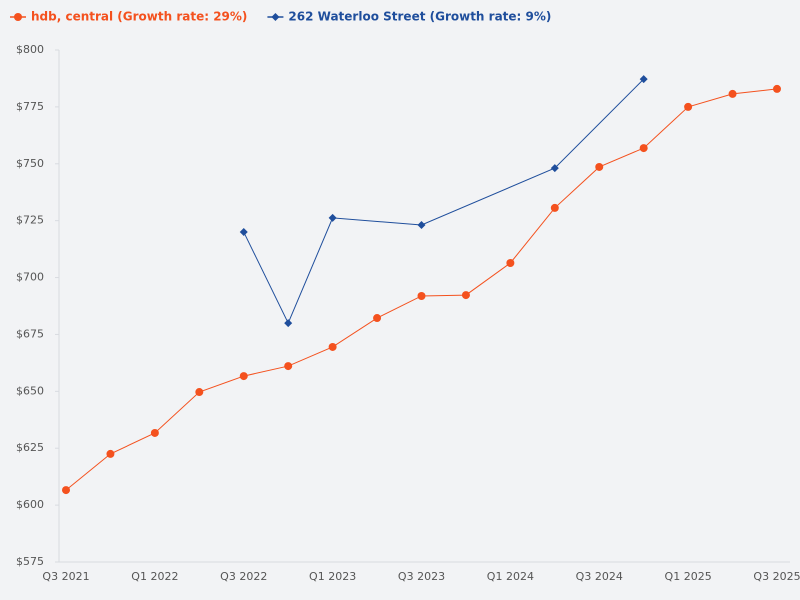 This screenshot has height=600, width=800. I want to click on x-tick-label: Q3 2024, so click(599, 576).